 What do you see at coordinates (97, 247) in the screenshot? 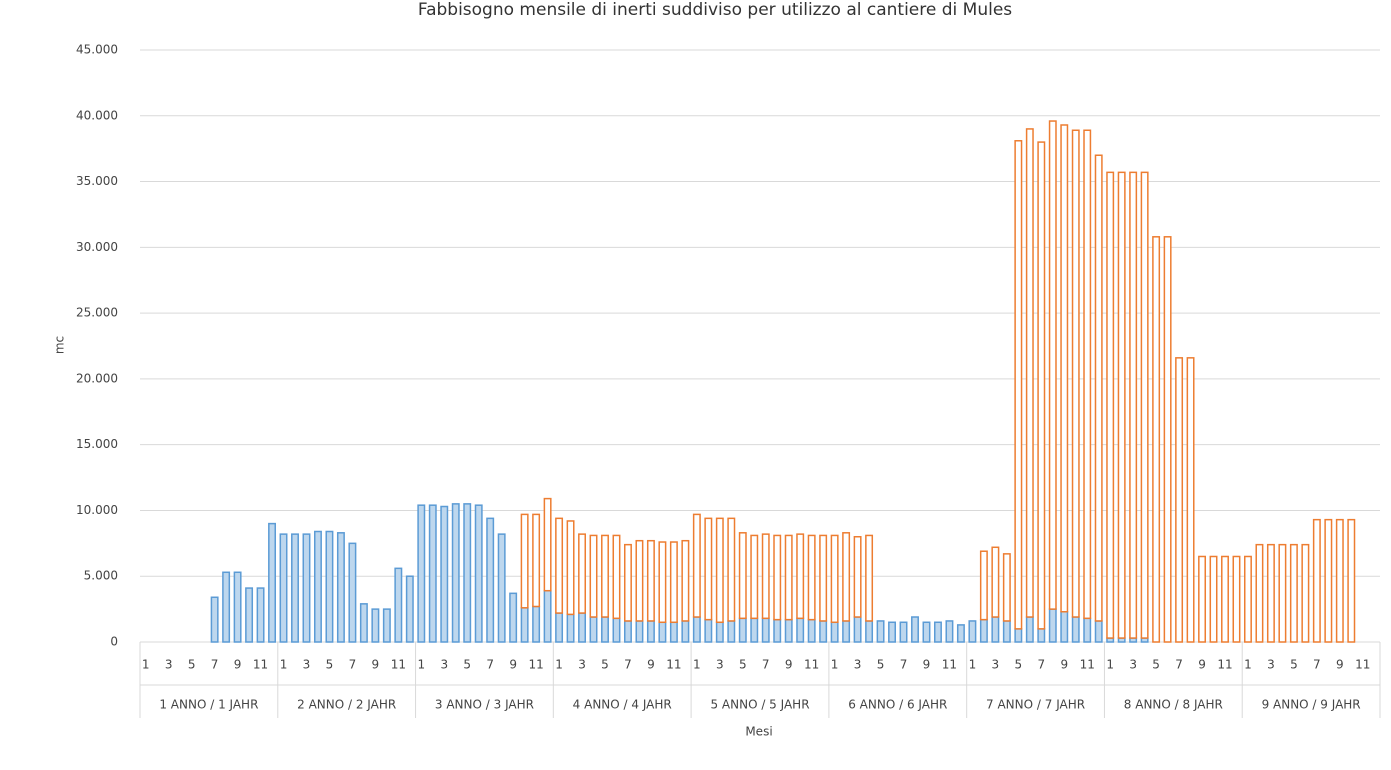
I see `y-tick-label: 30.000` at bounding box center [97, 247].